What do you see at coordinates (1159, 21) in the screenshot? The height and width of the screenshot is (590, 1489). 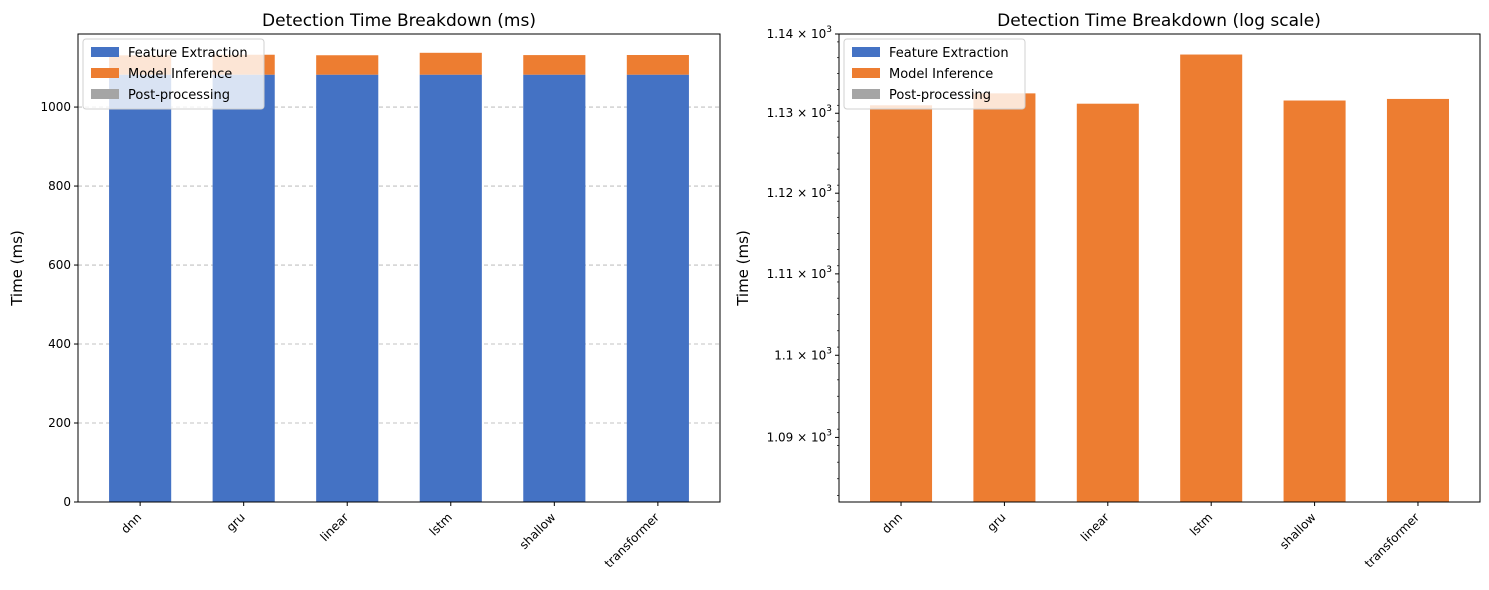 I see `chart-title: Detection Time Breakdown (log scale)` at bounding box center [1159, 21].